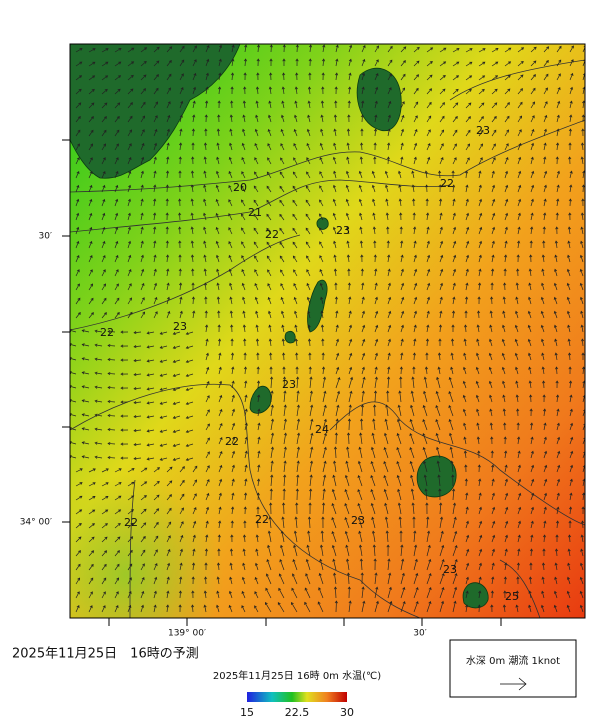  Describe the element at coordinates (347, 712) in the screenshot. I see `colorbar-tick-label: 30` at that location.